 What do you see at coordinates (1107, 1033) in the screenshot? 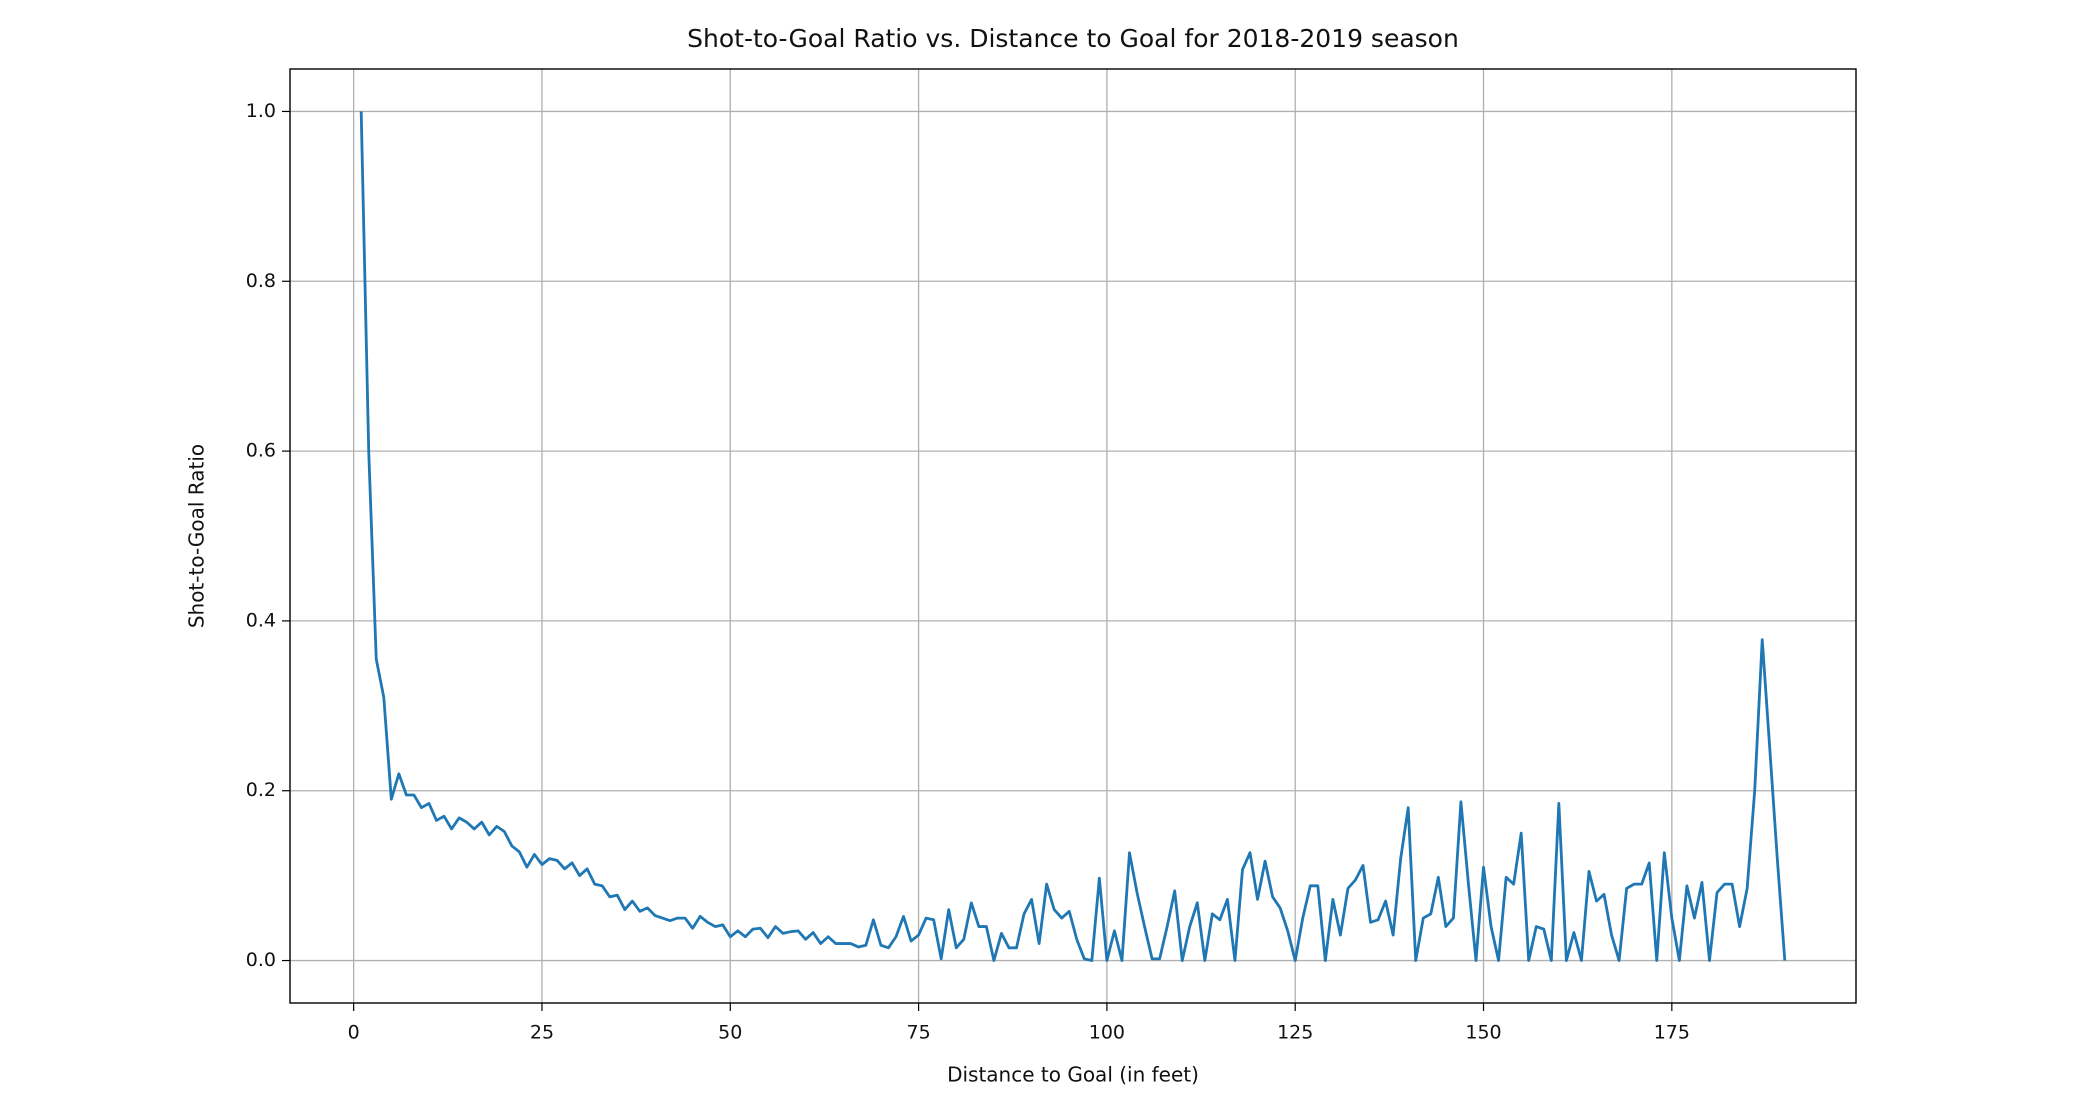
I see `x-tick-label: 100` at bounding box center [1107, 1033].